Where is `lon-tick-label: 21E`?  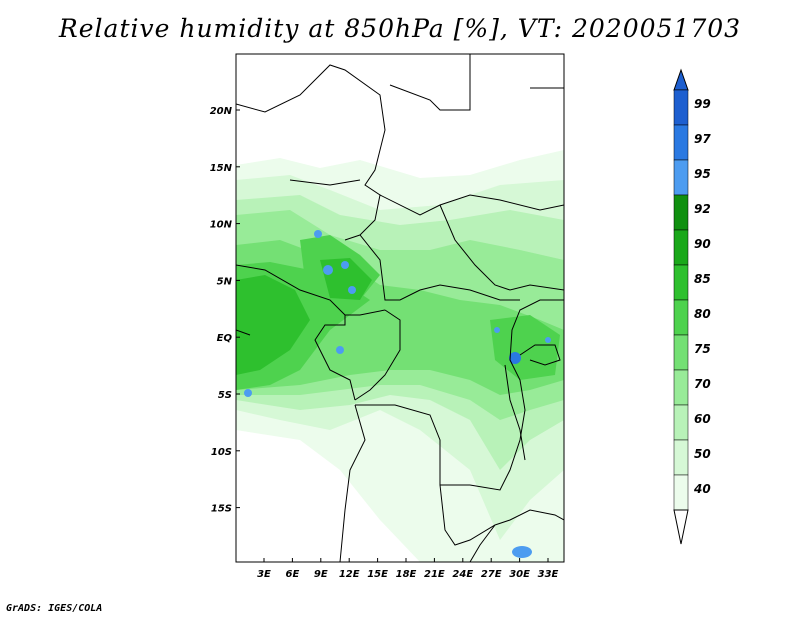 lon-tick-label: 21E is located at coordinates (434, 574).